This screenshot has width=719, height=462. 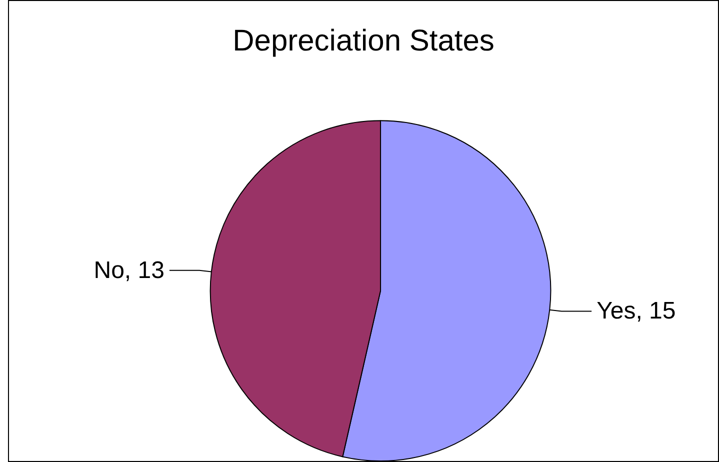 What do you see at coordinates (616, 311) in the screenshot?
I see `slice-label: Yes` at bounding box center [616, 311].